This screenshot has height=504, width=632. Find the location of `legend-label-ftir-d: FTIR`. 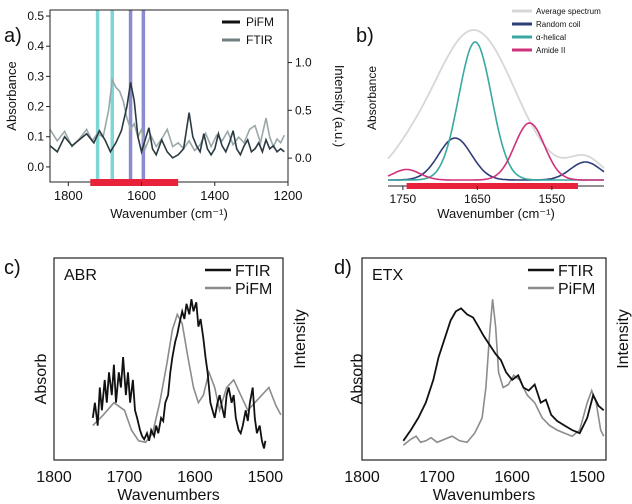

legend-label-ftir-d: FTIR is located at coordinates (576, 271).